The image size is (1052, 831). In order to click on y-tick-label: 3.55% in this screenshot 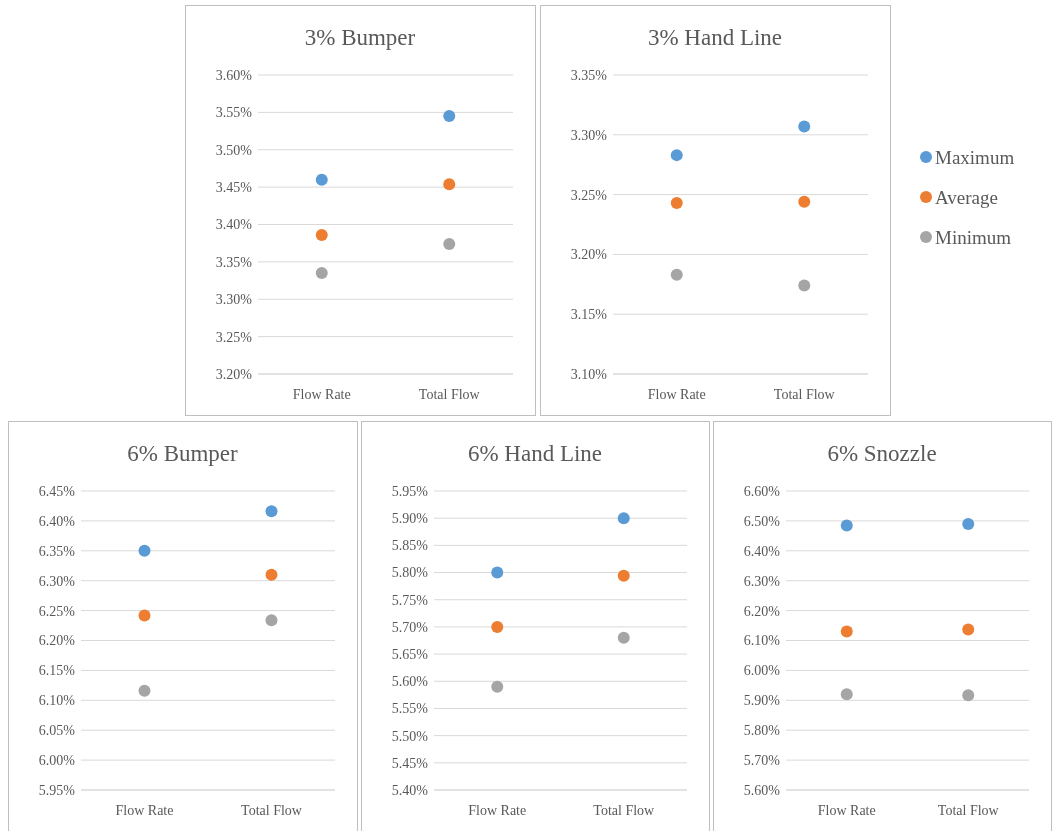, I will do `click(234, 113)`.